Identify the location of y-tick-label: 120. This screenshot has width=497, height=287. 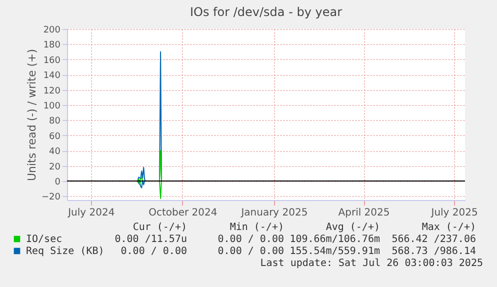
(52, 91).